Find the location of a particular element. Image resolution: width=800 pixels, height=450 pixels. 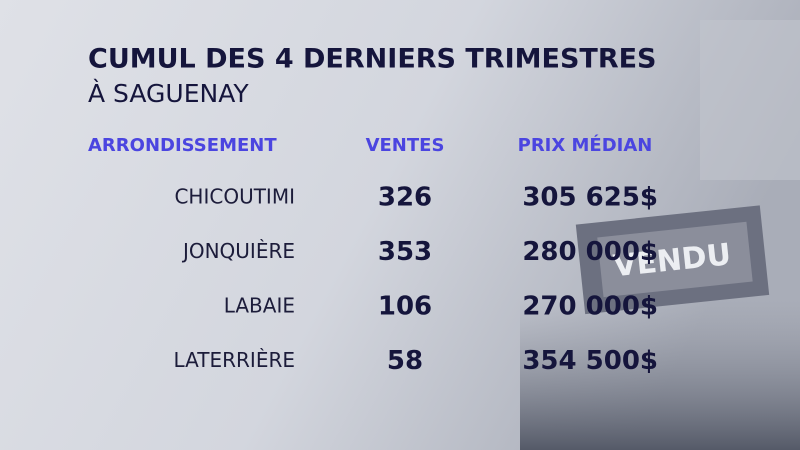

column-header: VENTES is located at coordinates (405, 145).